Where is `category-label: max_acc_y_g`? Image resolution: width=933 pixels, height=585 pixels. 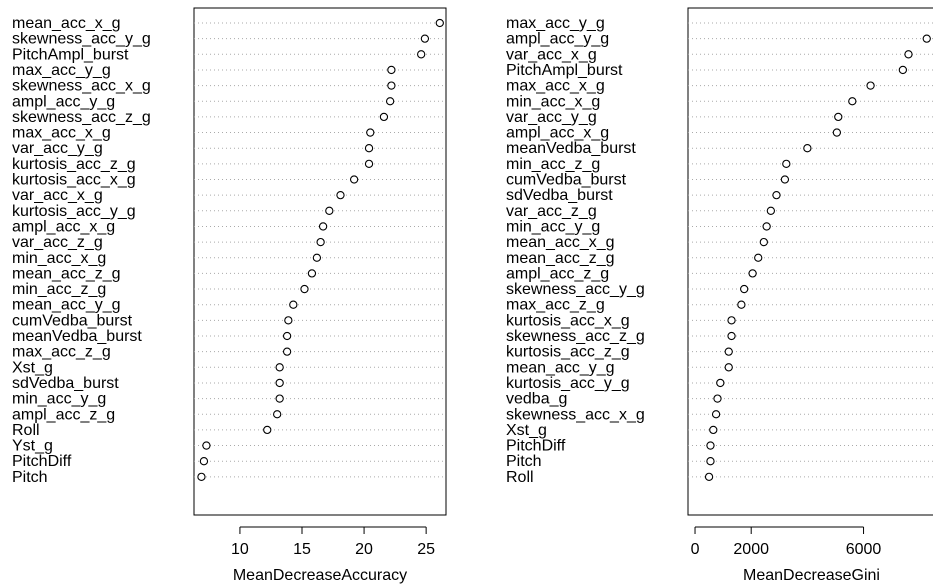 category-label: max_acc_y_g is located at coordinates (555, 23).